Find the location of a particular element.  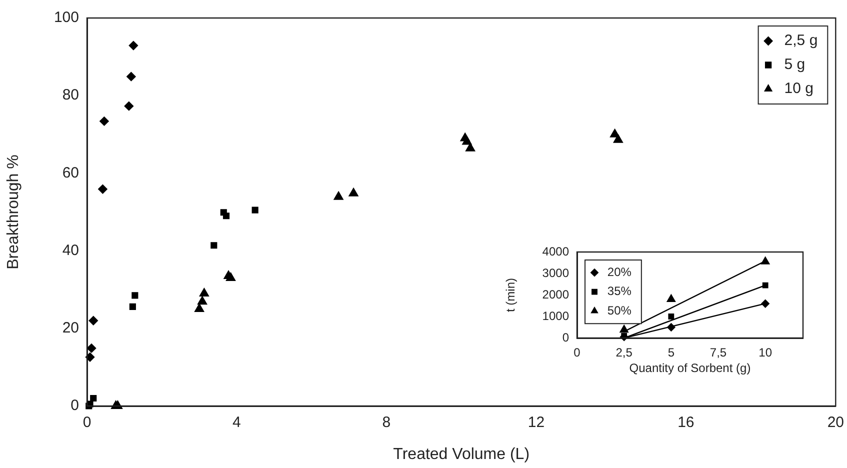

x-tick-label: 10 is located at coordinates (765, 353).